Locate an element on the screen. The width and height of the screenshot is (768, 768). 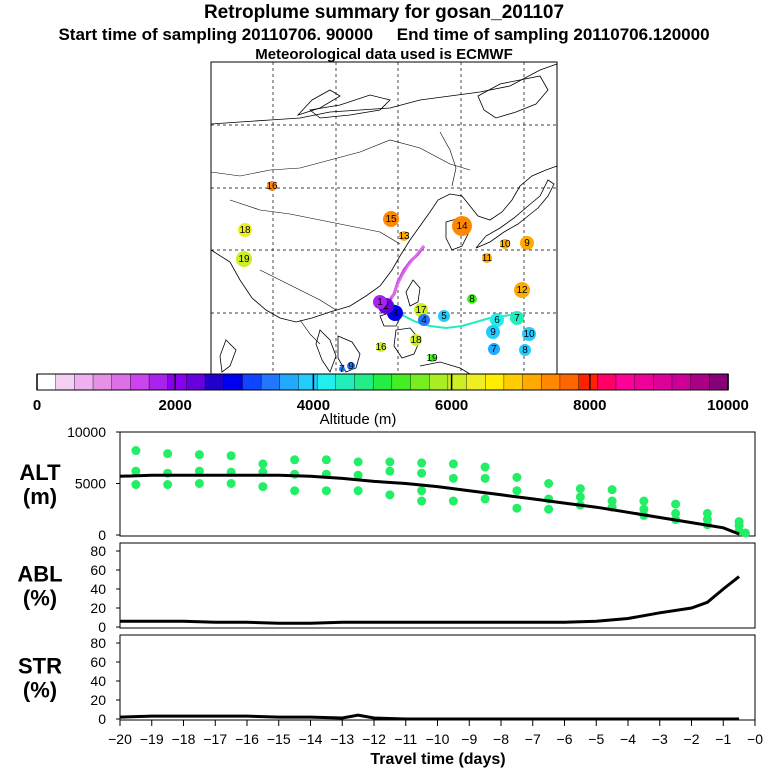
x-tick-label: −15 is located at coordinates (279, 739).